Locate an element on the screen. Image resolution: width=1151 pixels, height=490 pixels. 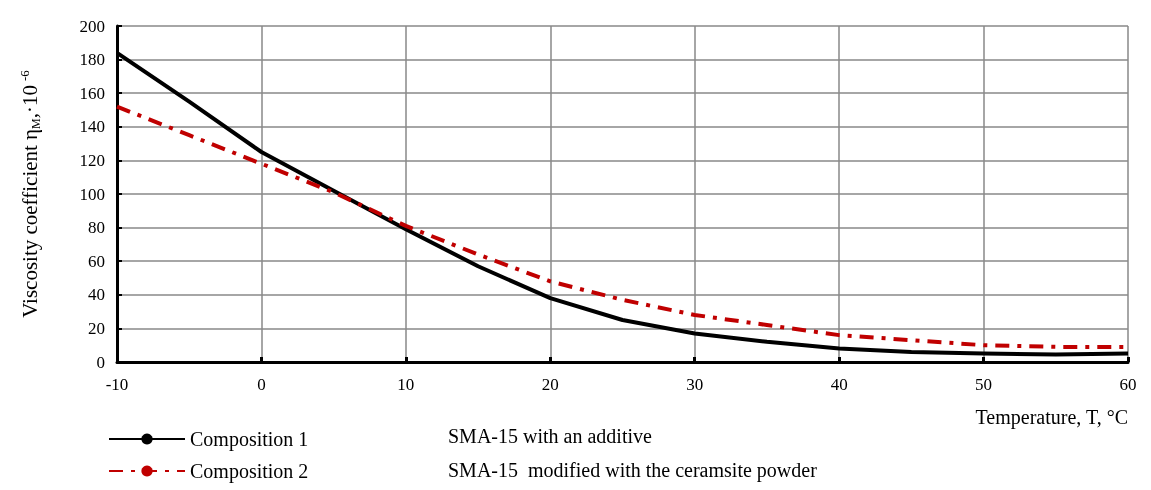
text: SMA-15 with an additive is located at coordinates (550, 436).